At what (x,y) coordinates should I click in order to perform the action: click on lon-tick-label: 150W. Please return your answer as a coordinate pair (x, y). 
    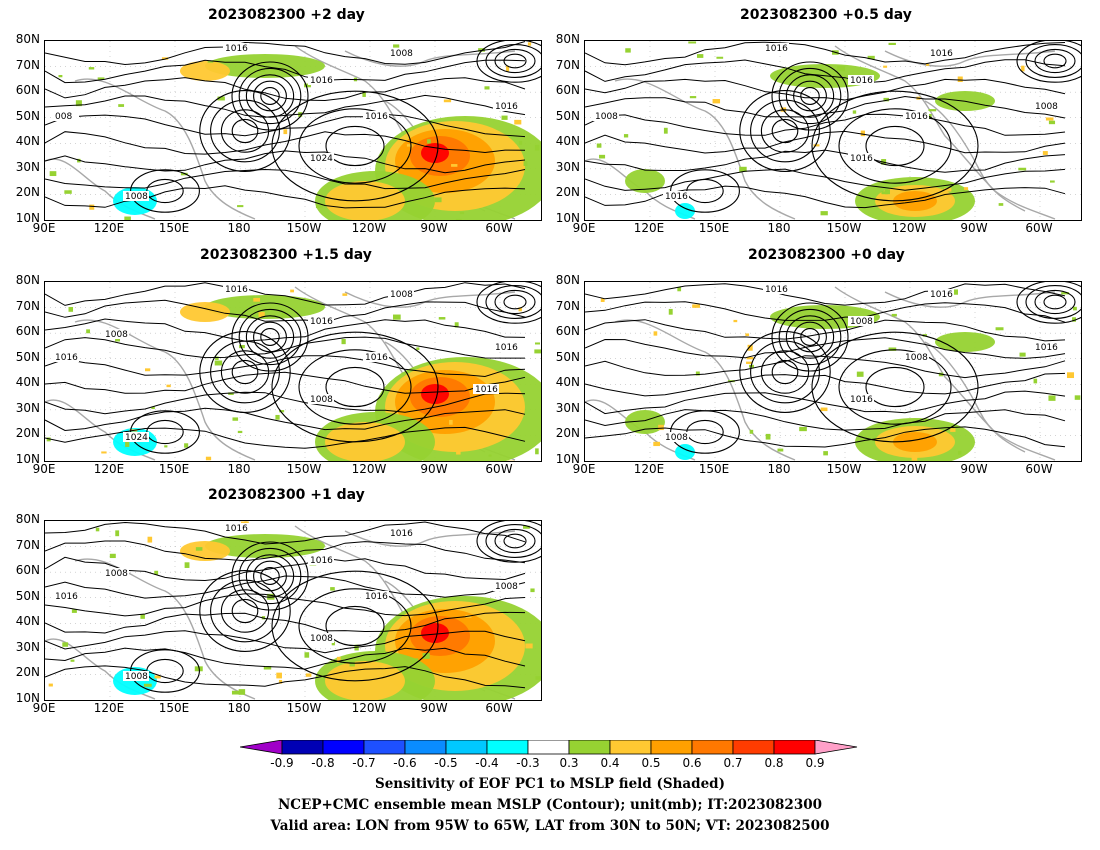
    Looking at the image, I should click on (304, 708).